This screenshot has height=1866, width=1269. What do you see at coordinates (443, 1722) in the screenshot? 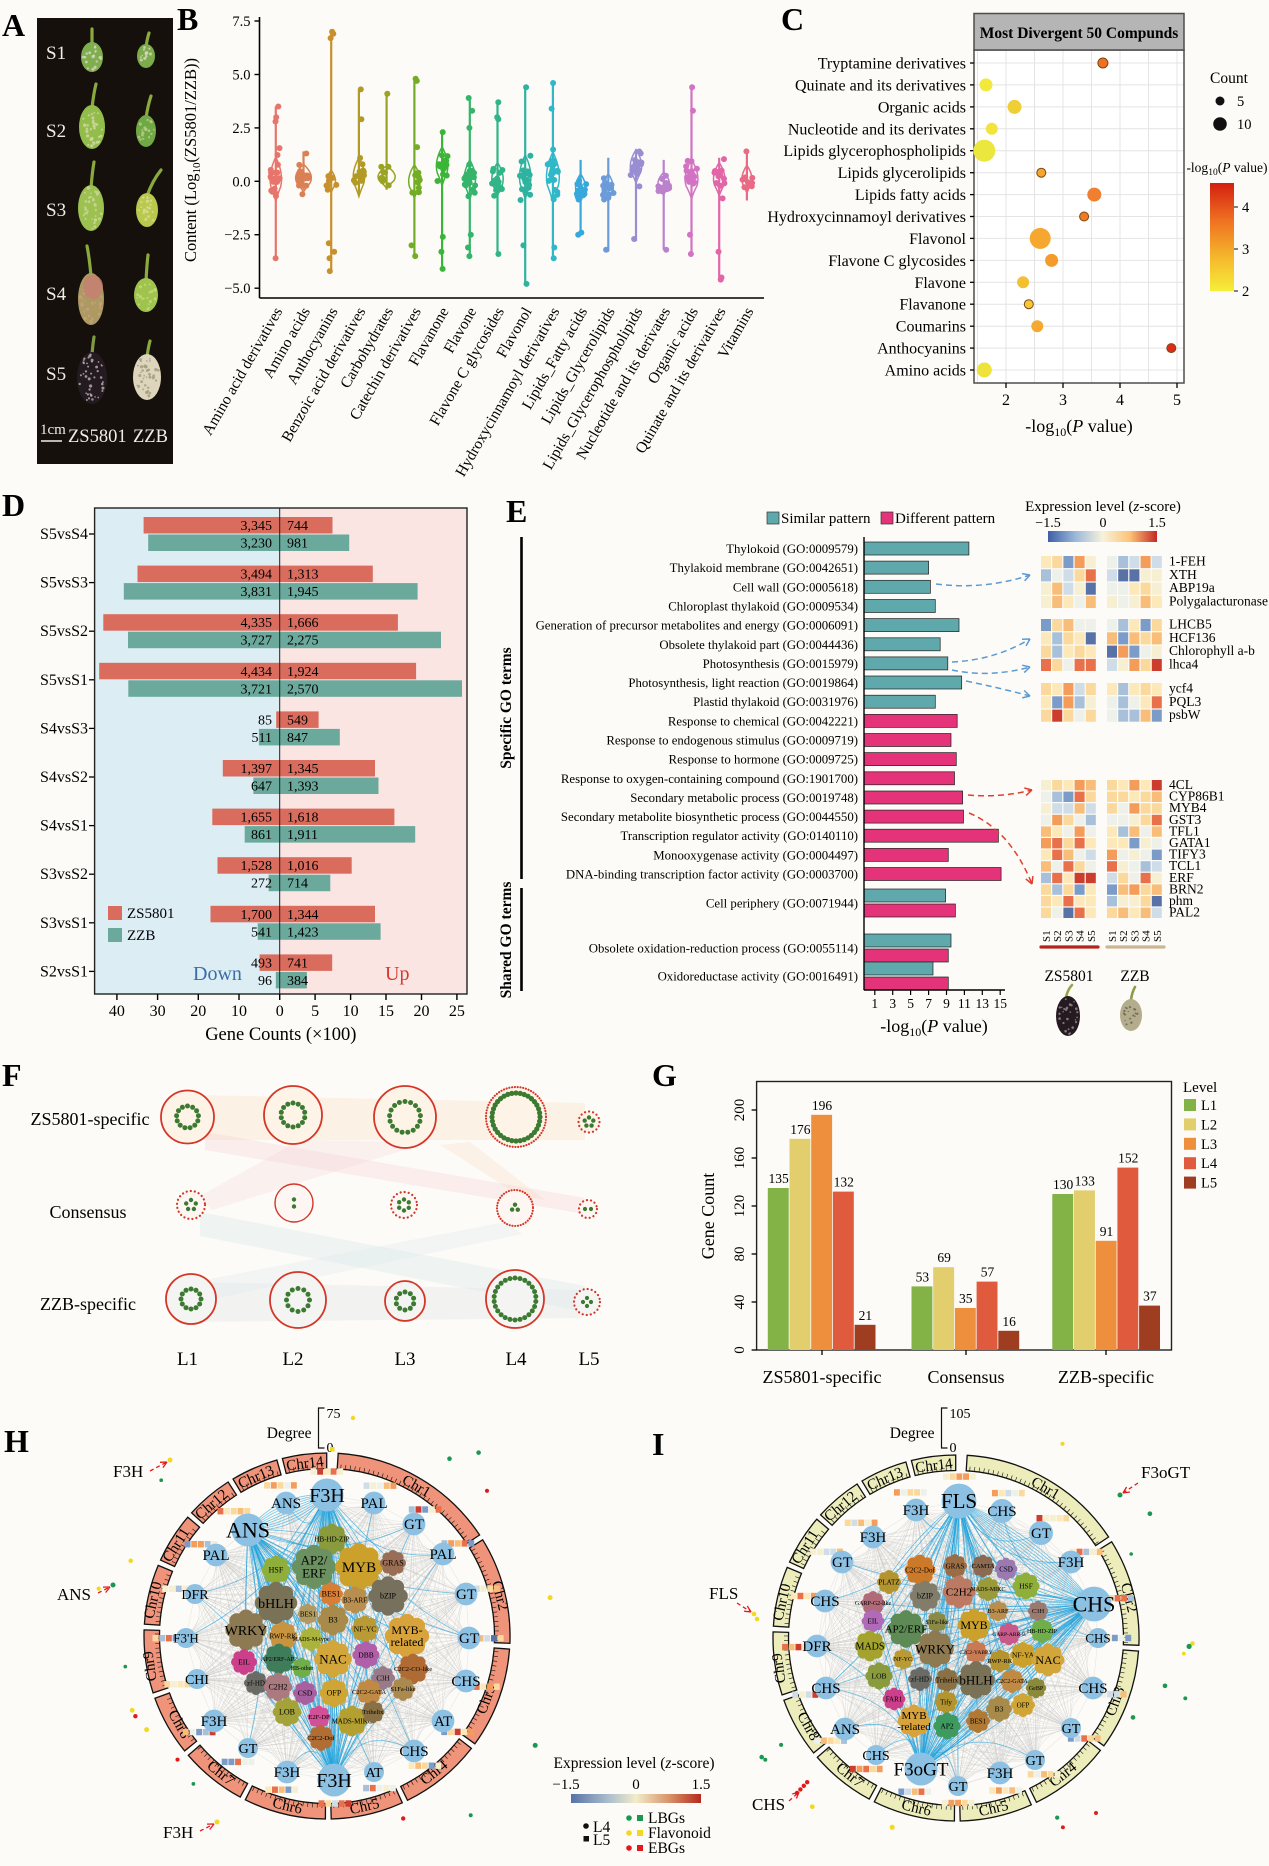
I see `svg-text: AT` at bounding box center [443, 1722].